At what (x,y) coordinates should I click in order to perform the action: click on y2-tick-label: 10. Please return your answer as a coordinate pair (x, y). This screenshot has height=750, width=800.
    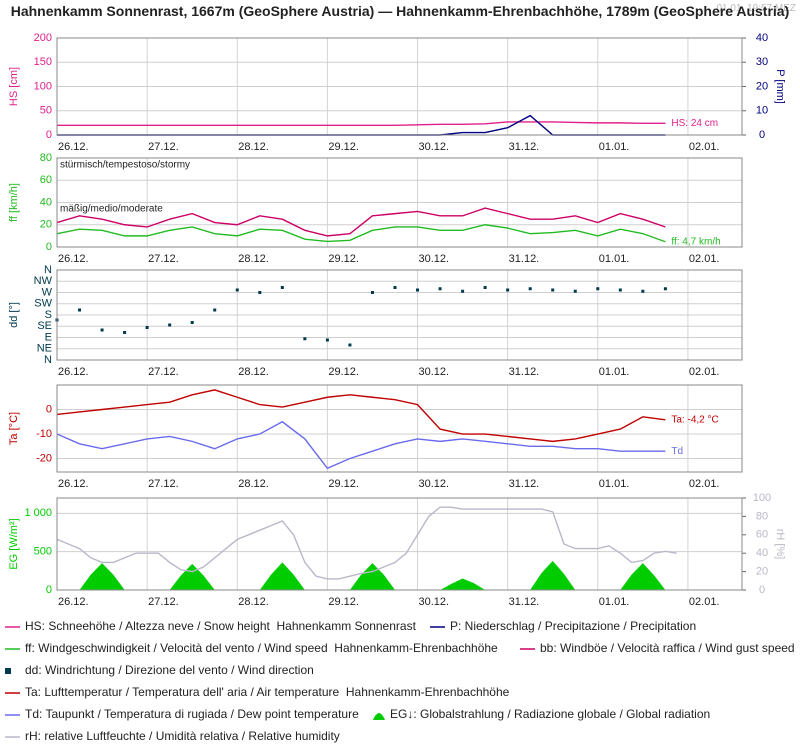
    Looking at the image, I should click on (762, 111).